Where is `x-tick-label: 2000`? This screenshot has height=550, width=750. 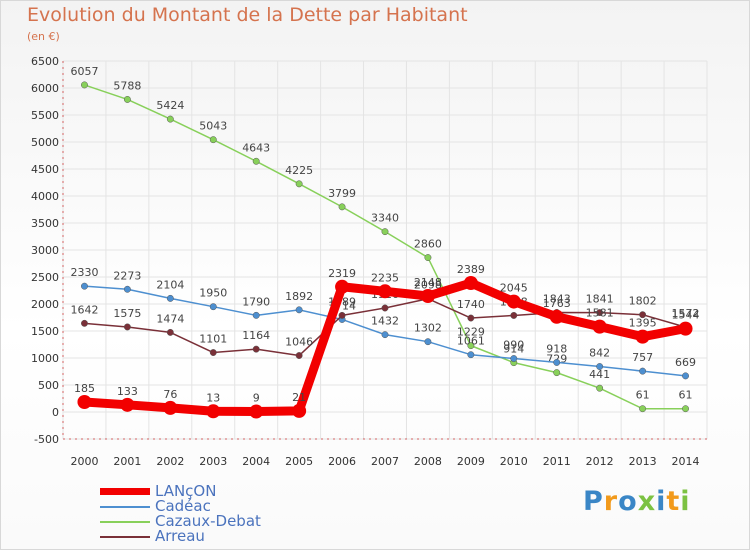 x-tick-label: 2000 is located at coordinates (84, 461).